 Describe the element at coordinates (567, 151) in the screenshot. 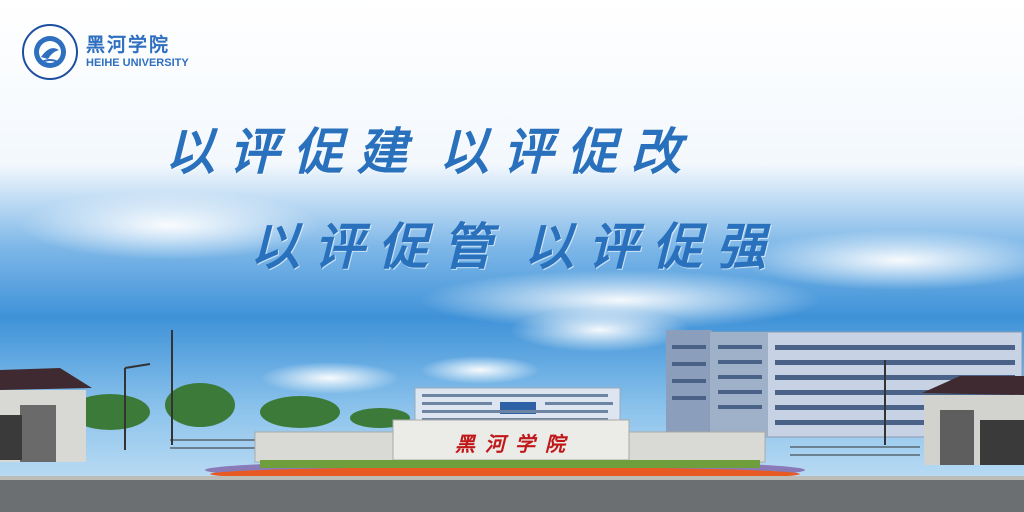

I see `slogan-phrase: 以评促改` at that location.